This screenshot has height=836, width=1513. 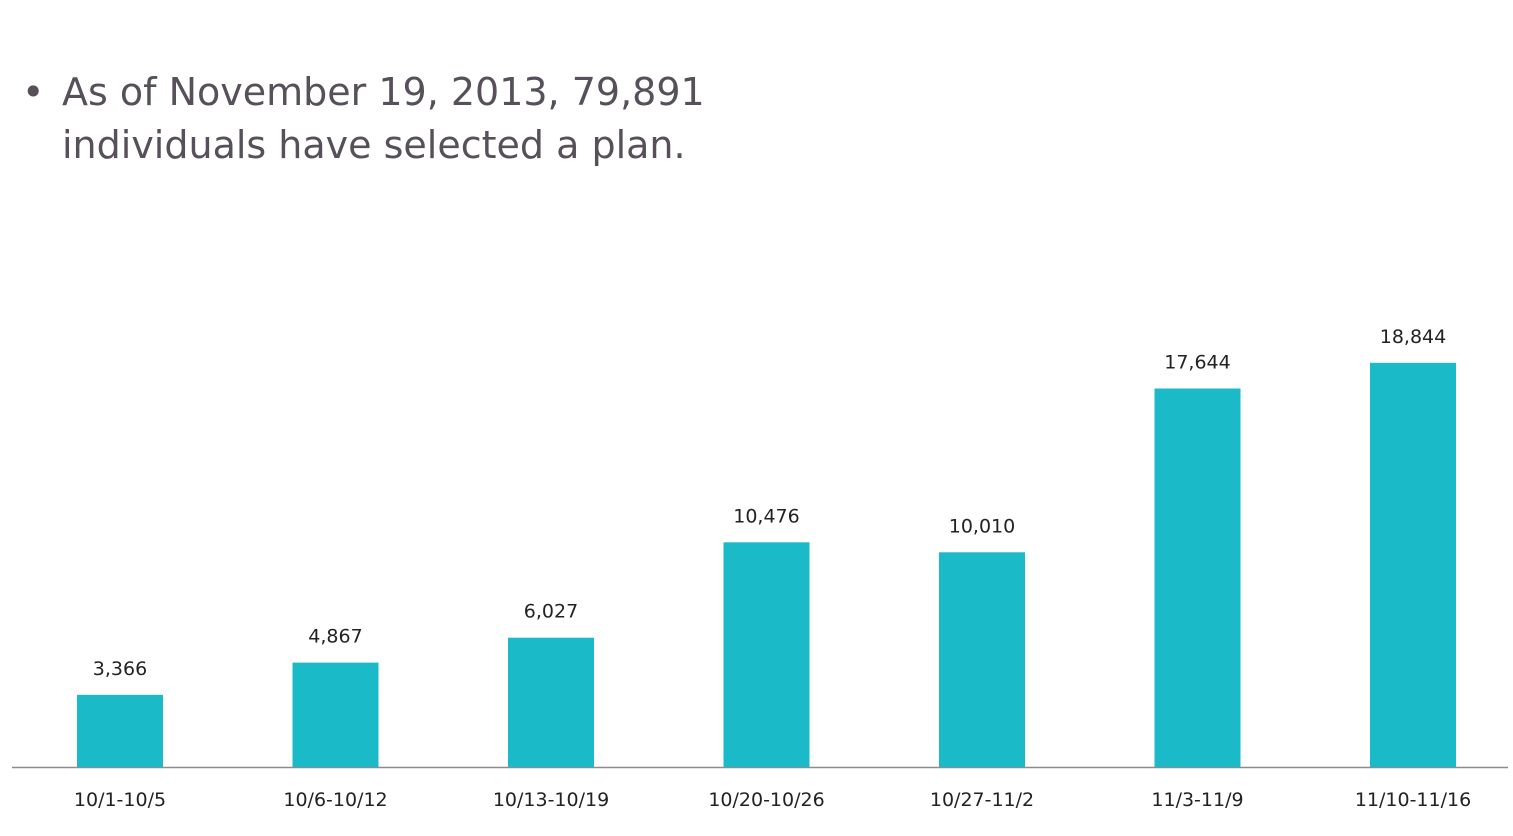 I want to click on data-label: 4,867, so click(x=335, y=637).